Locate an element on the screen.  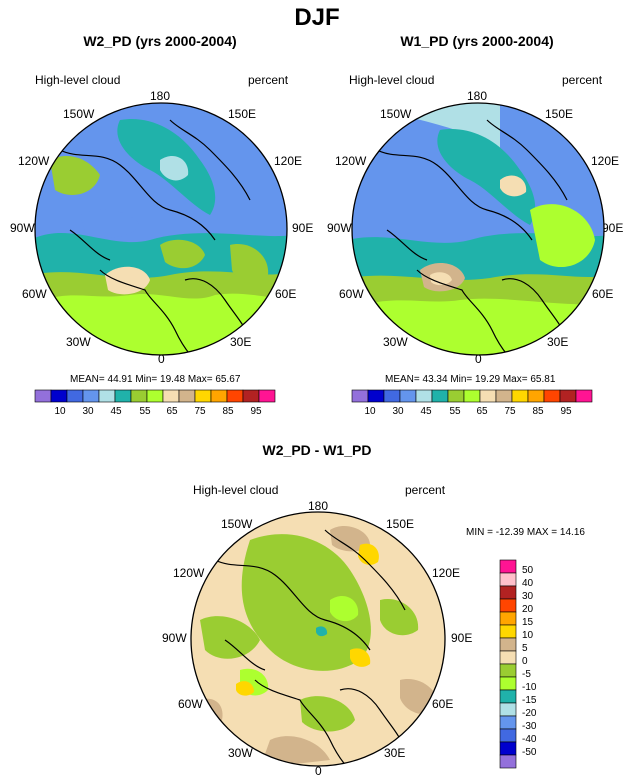
colorbar-tick: 5 is located at coordinates (525, 648).